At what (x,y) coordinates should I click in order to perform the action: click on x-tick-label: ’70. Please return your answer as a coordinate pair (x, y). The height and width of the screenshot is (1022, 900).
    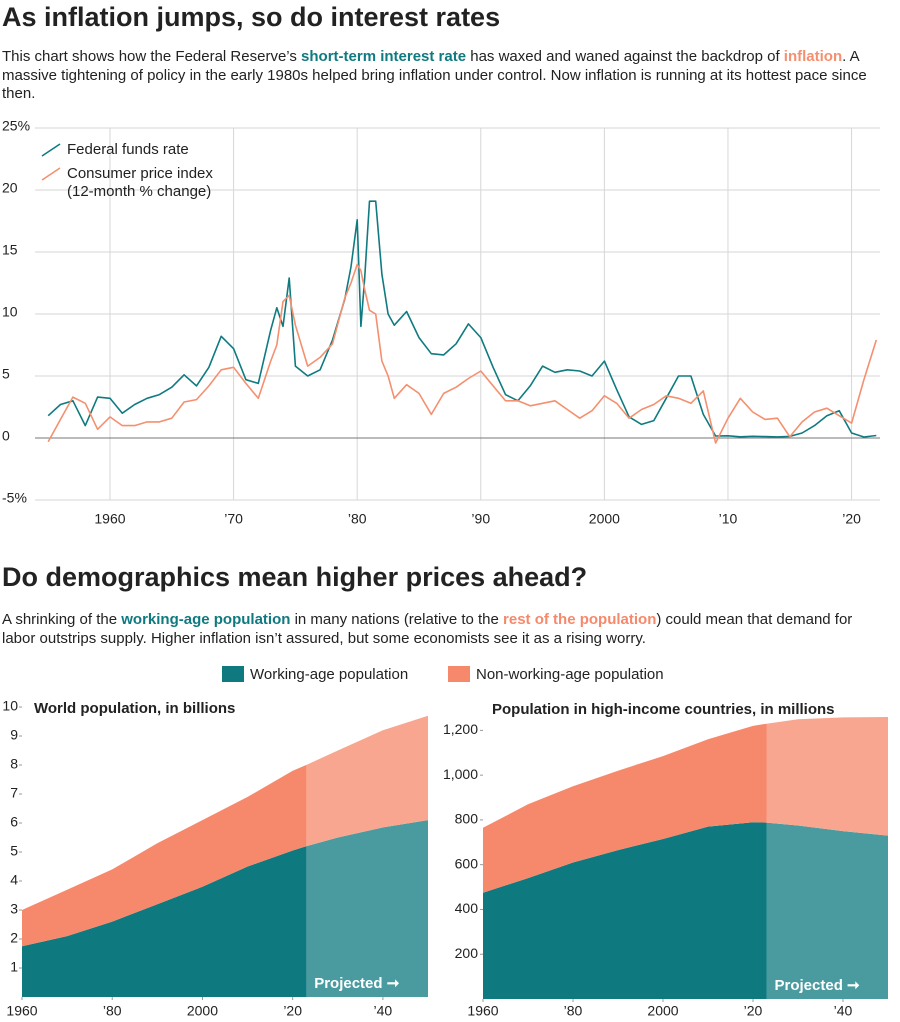
    Looking at the image, I should click on (233, 519).